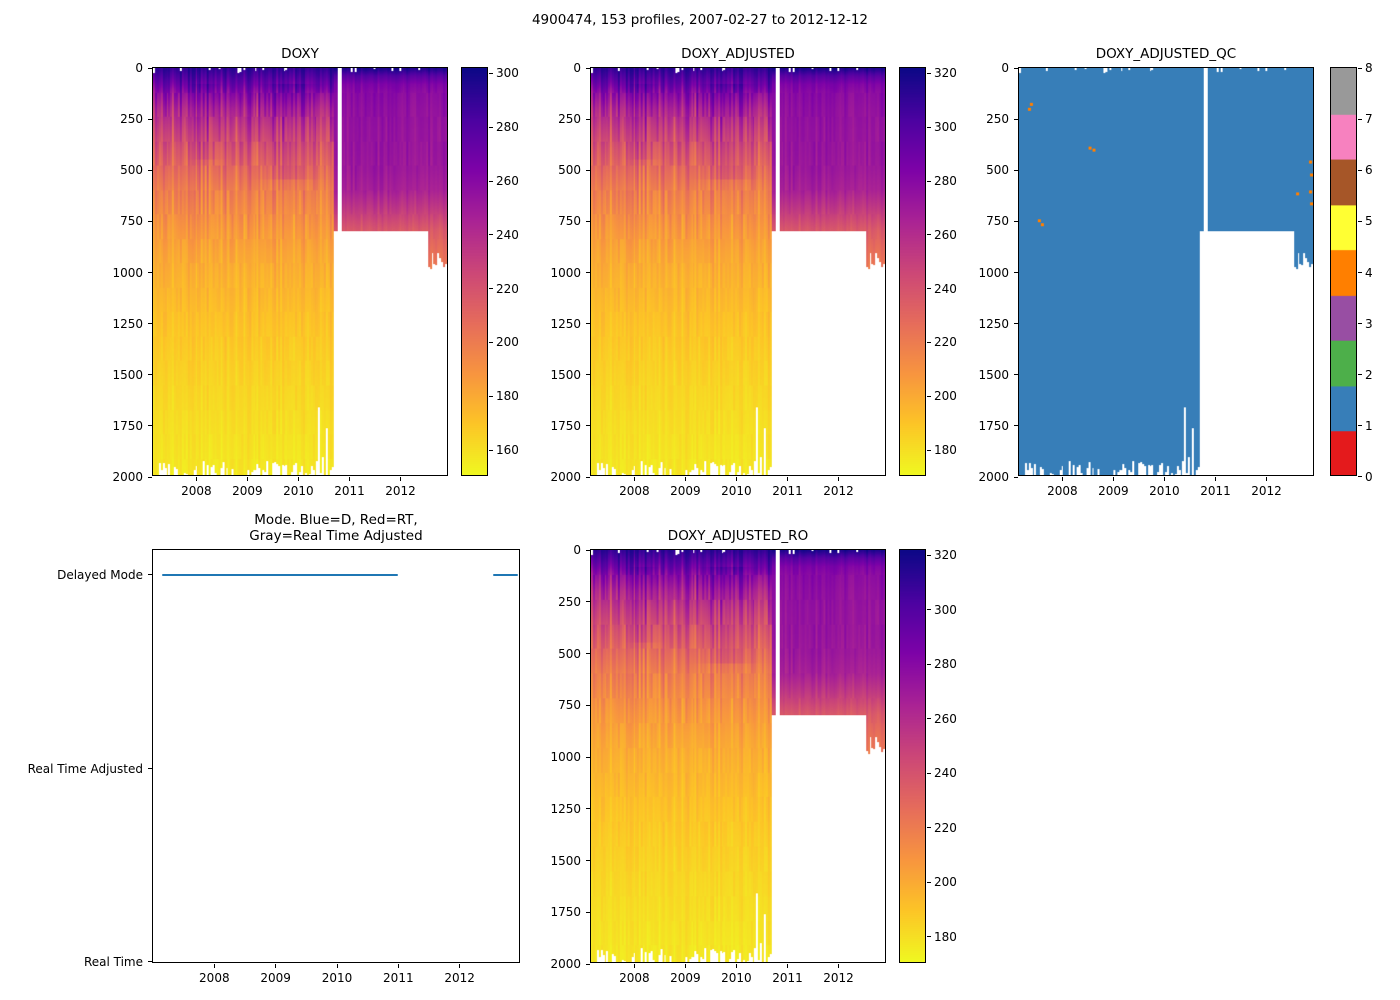  What do you see at coordinates (912, 756) in the screenshot?
I see `ro-colorbar-canvas` at bounding box center [912, 756].